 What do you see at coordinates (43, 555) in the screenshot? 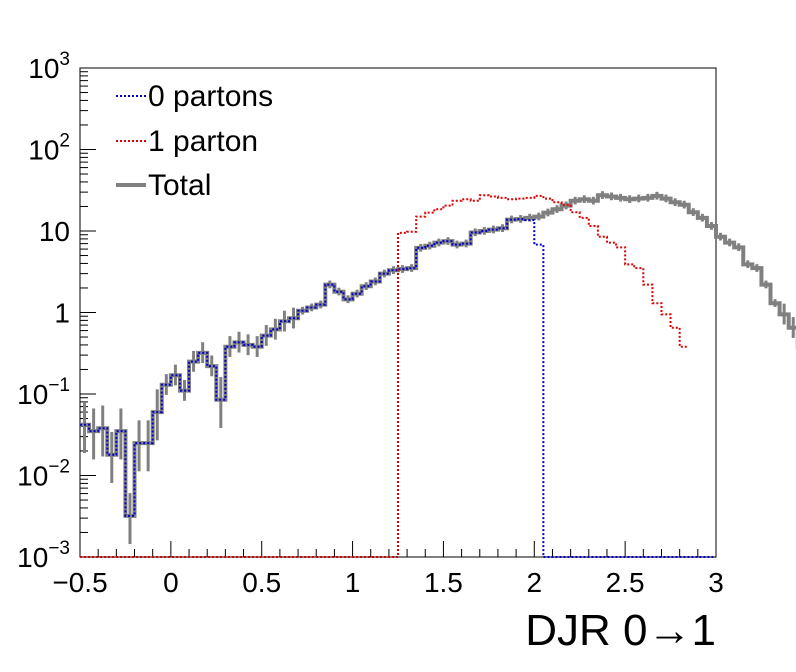
I see `y-tick-label: 10⁻³` at bounding box center [43, 555].